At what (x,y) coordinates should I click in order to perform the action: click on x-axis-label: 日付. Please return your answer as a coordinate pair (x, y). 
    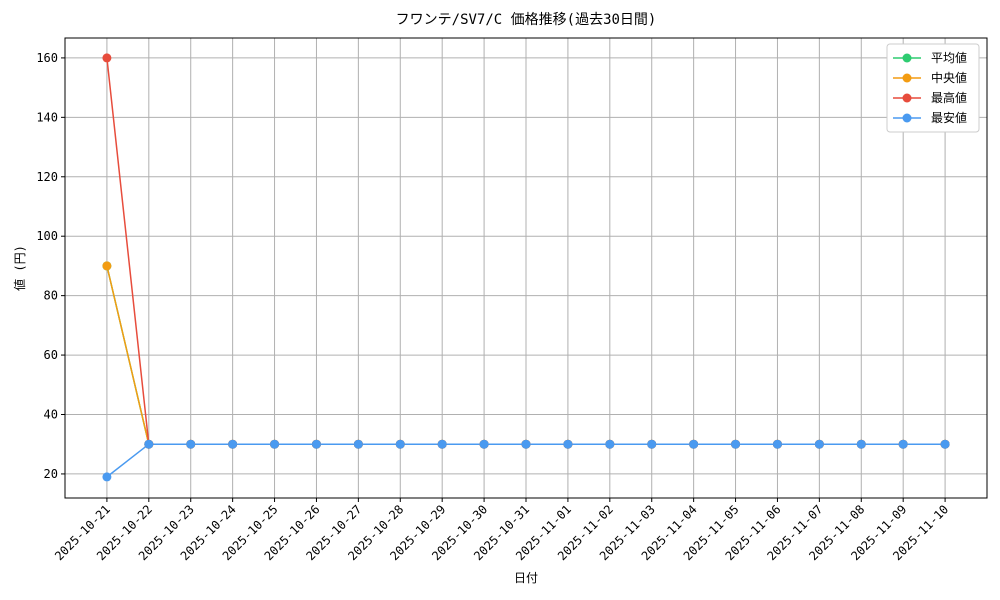
    Looking at the image, I should click on (526, 578).